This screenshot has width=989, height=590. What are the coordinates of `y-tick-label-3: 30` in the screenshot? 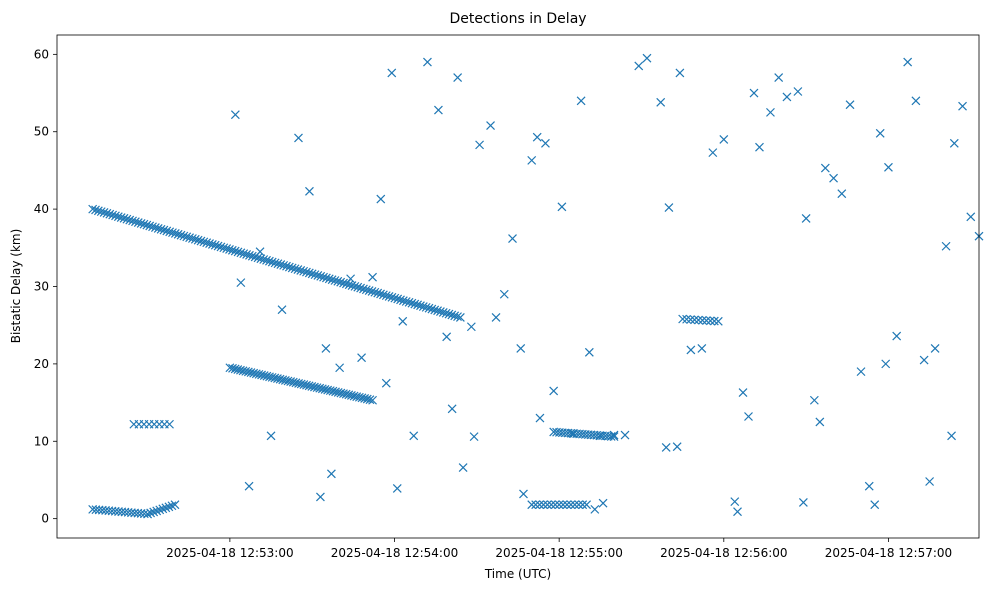 It's located at (41, 287).